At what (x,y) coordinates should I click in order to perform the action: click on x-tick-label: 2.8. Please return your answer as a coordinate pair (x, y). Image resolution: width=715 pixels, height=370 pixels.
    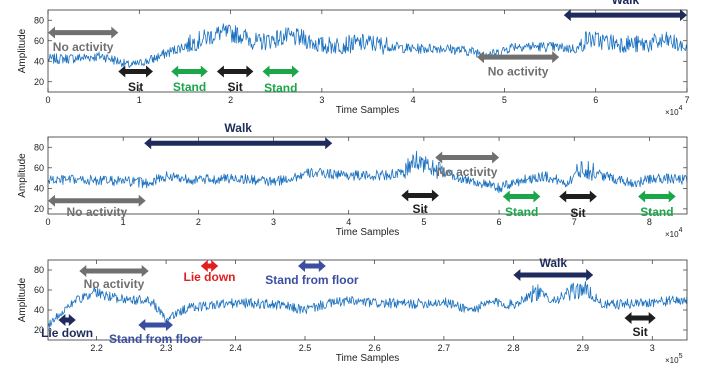
    Looking at the image, I should click on (513, 348).